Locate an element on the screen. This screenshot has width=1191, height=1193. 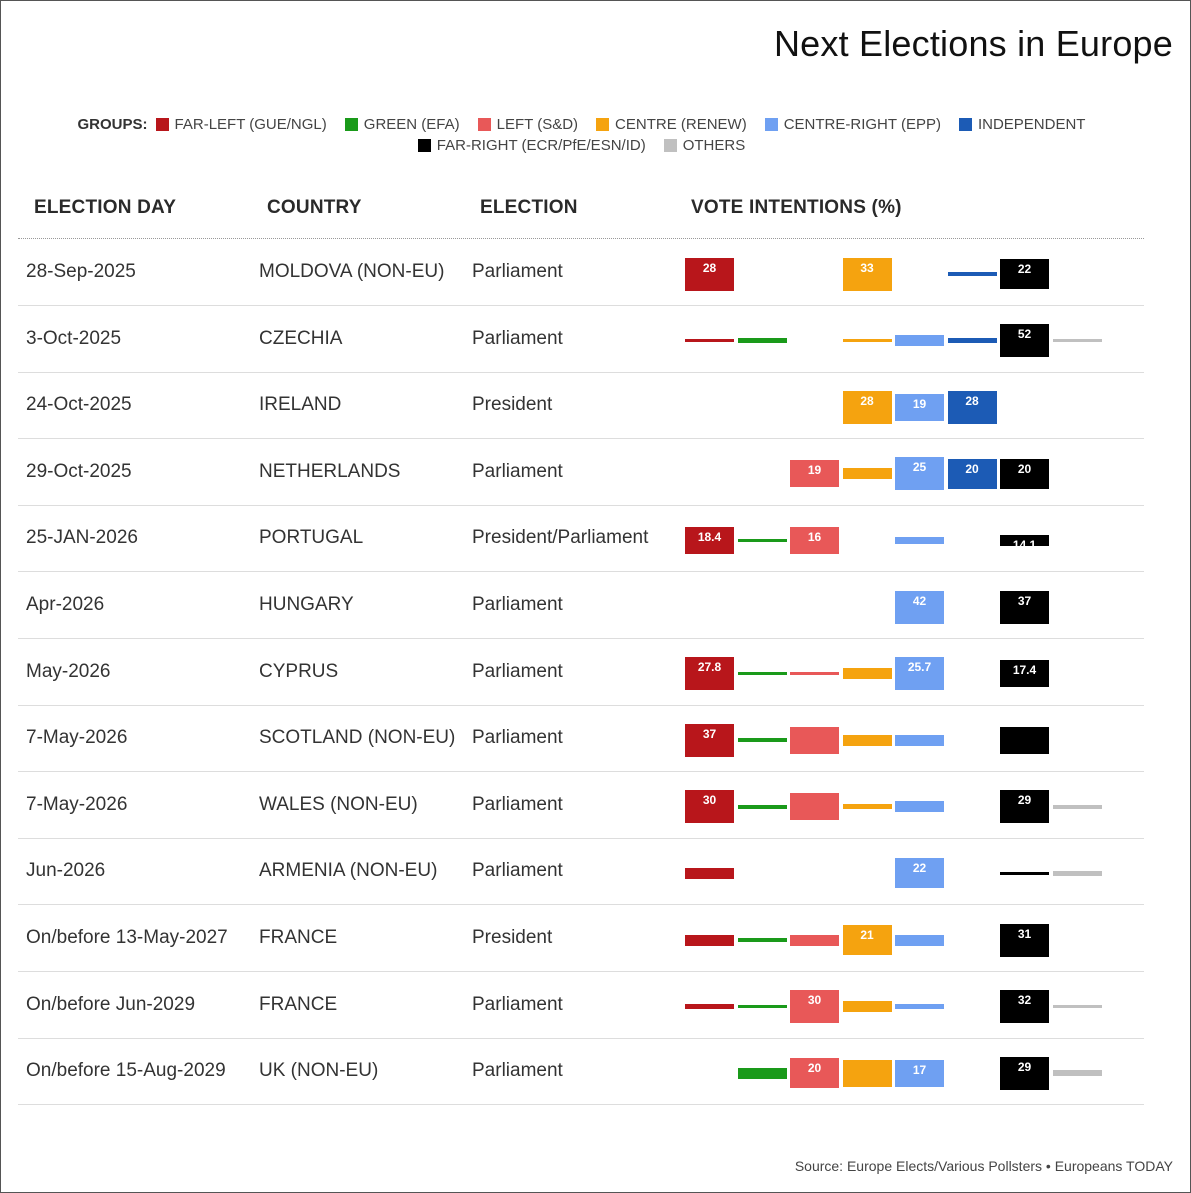
vote-bar: 18.4 is located at coordinates (709, 540).